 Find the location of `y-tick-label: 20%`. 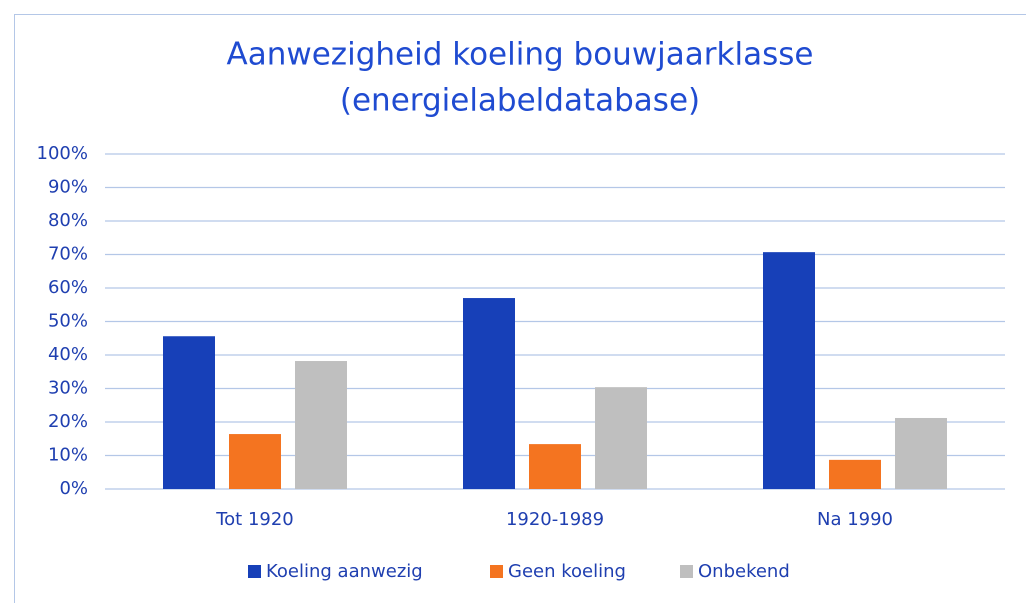

y-tick-label: 20% is located at coordinates (68, 421).